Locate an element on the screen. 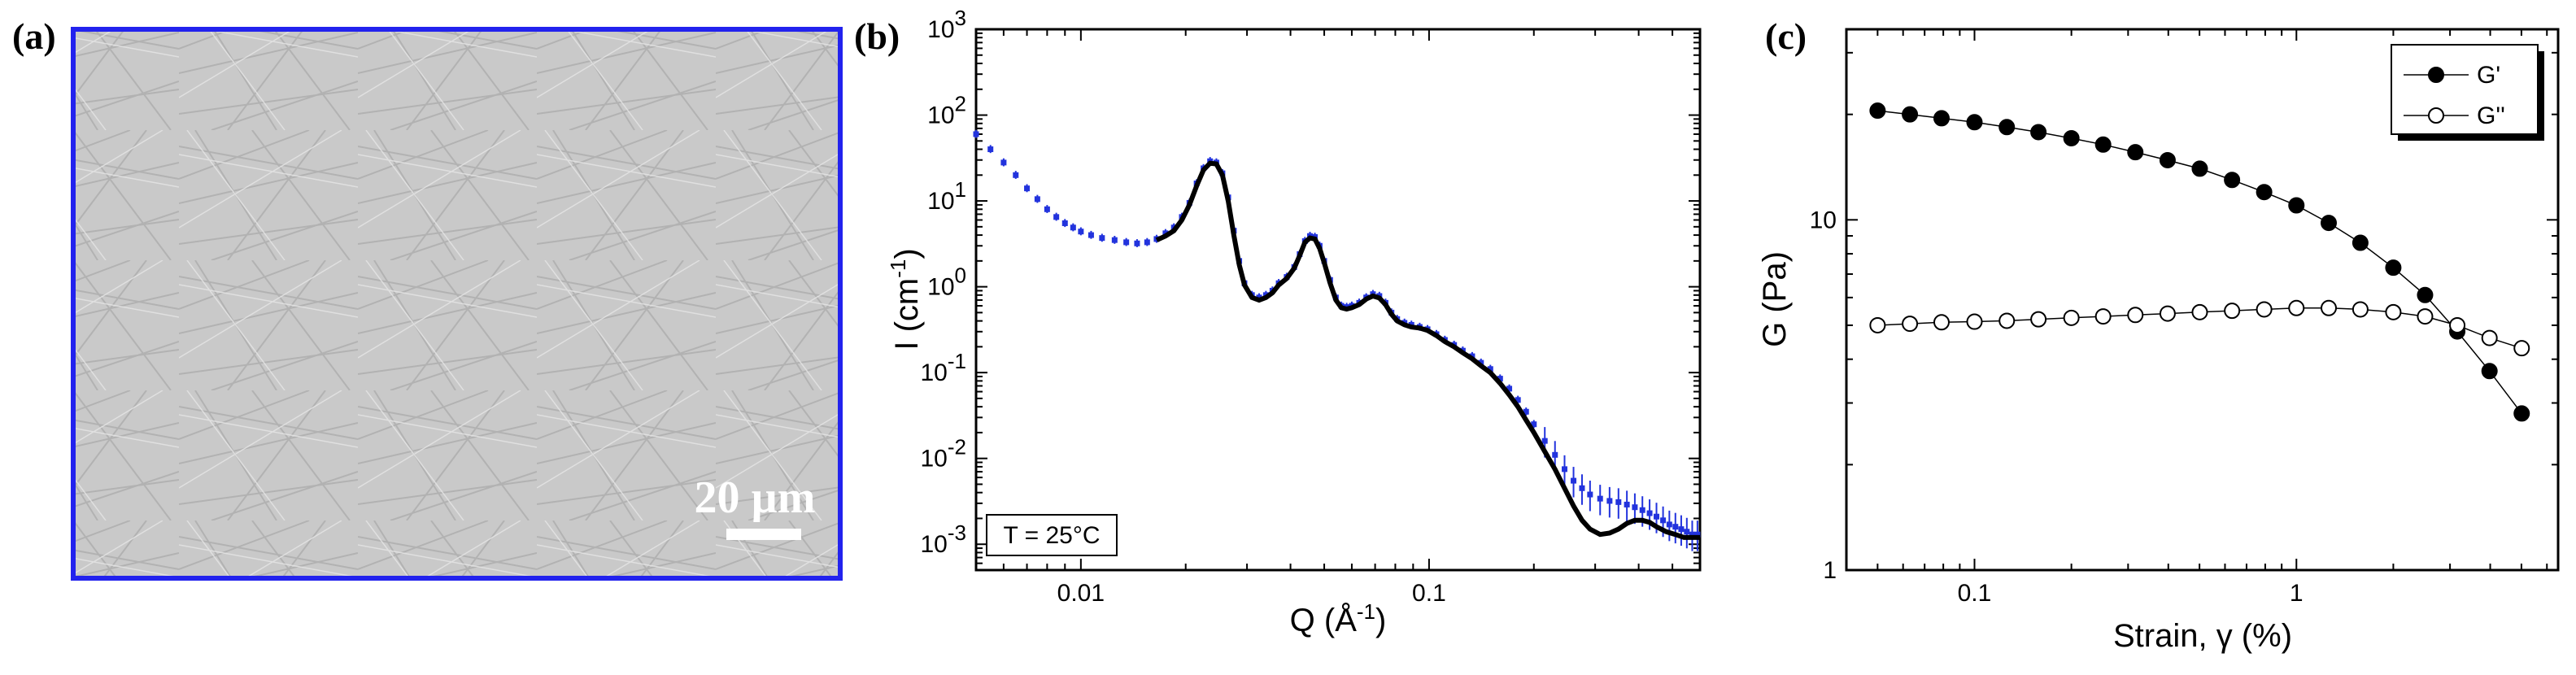 The image size is (2576, 675). y-tick-label: 10 is located at coordinates (1823, 220).